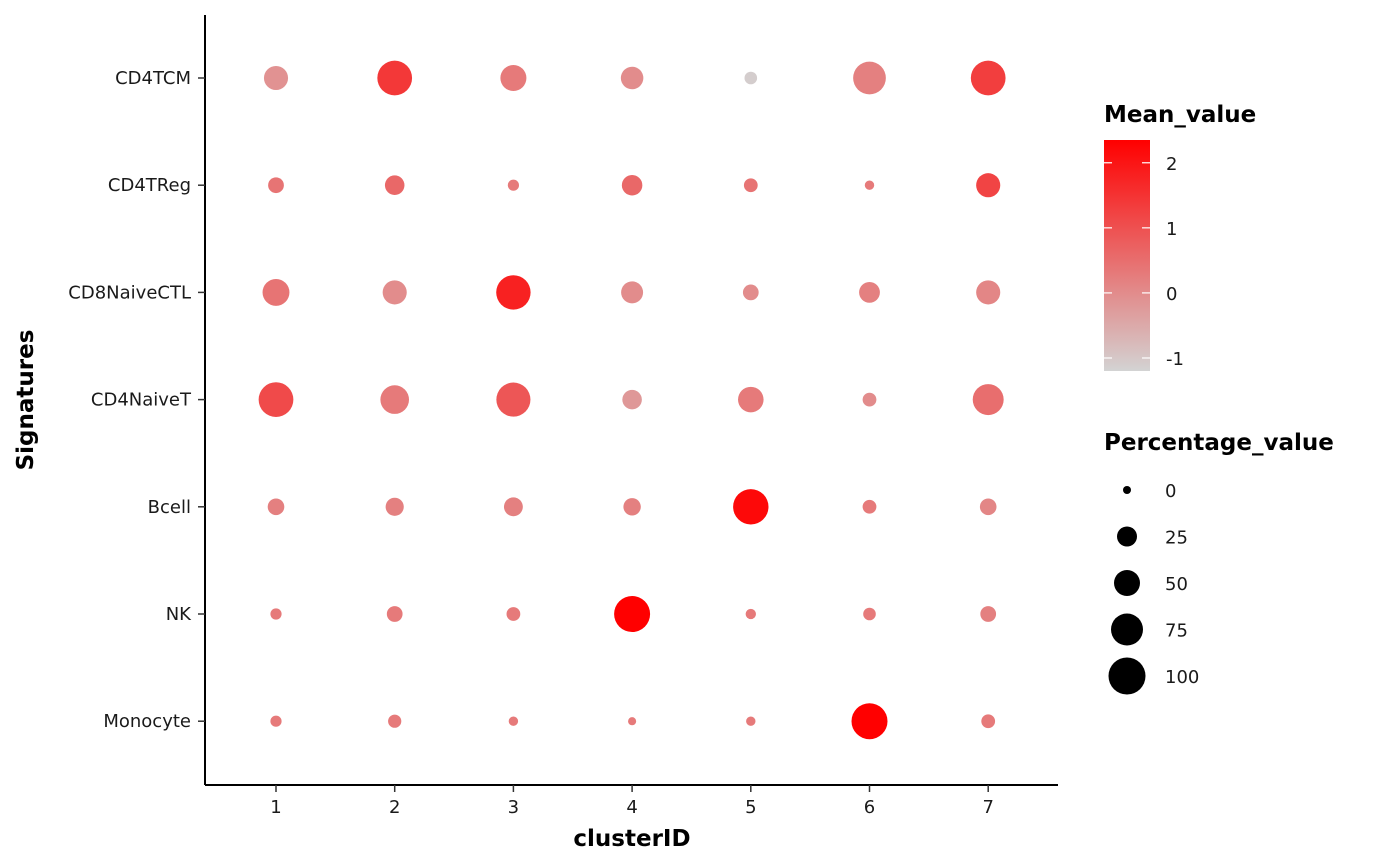  I want to click on x-tick-label: 4, so click(631, 807).